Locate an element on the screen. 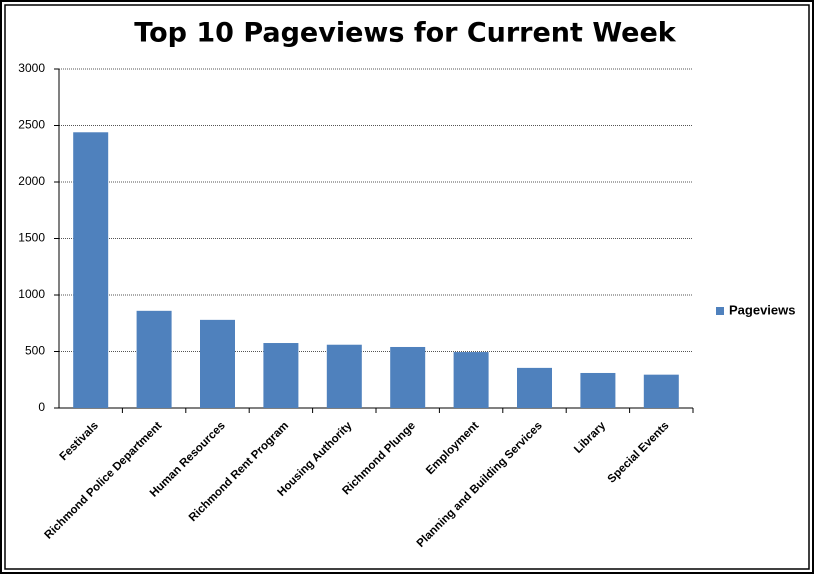 This screenshot has height=575, width=815. y-tick-label: 1500 is located at coordinates (31, 238).